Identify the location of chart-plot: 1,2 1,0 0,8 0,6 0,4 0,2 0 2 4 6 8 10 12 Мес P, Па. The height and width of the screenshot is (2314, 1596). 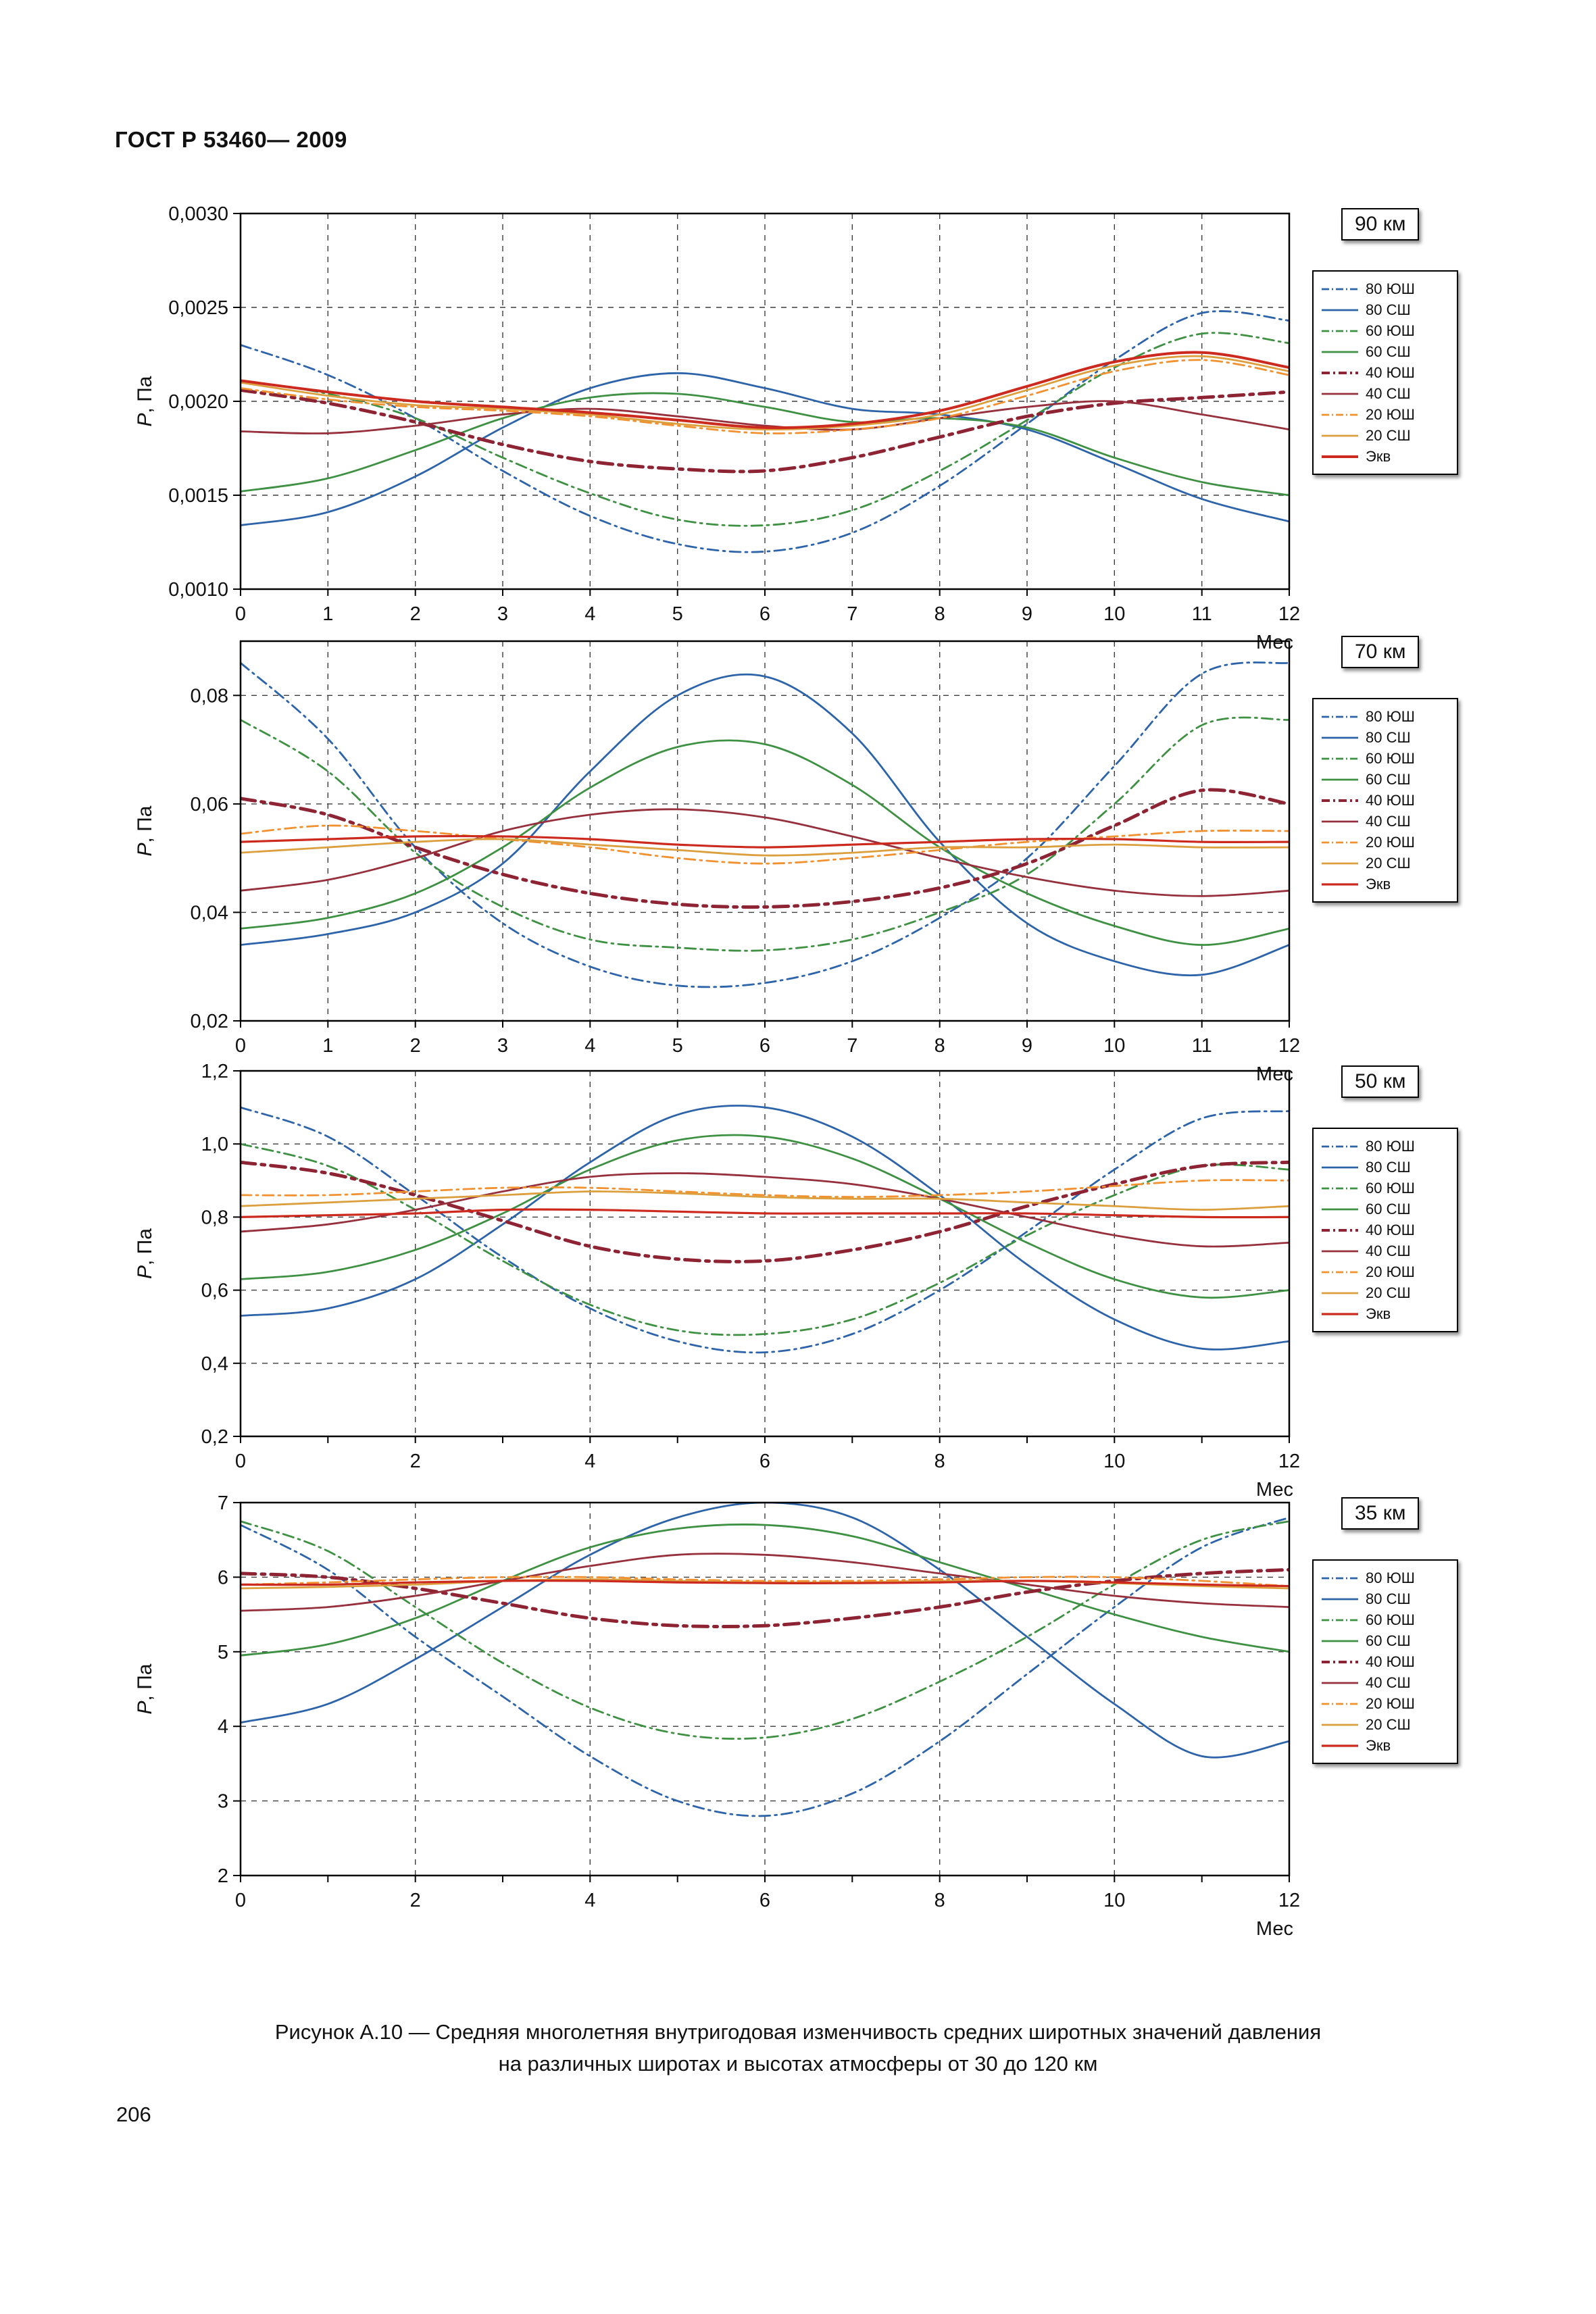
(717, 1281).